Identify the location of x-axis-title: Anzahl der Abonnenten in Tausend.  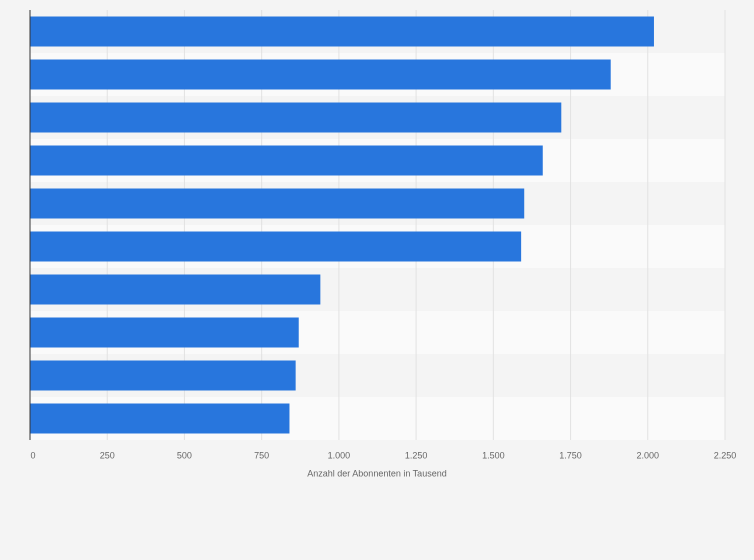
(376, 473).